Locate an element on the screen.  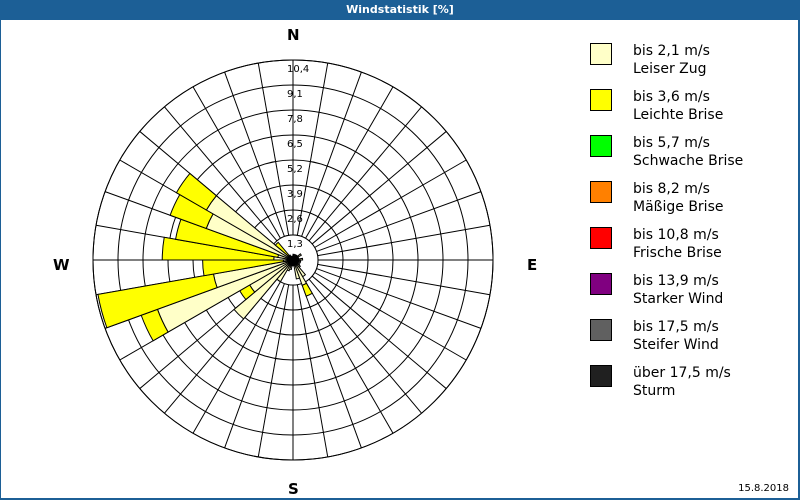
ring-label: 5,2 is located at coordinates (295, 169).